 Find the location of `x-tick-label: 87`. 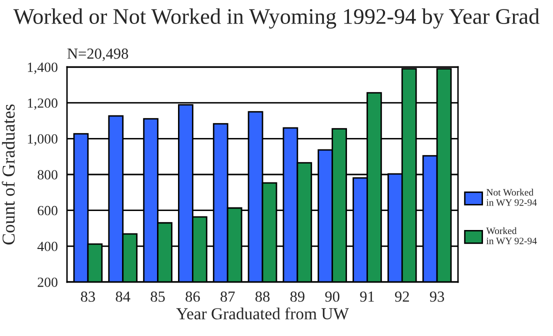

x-tick-label: 87 is located at coordinates (227, 296).